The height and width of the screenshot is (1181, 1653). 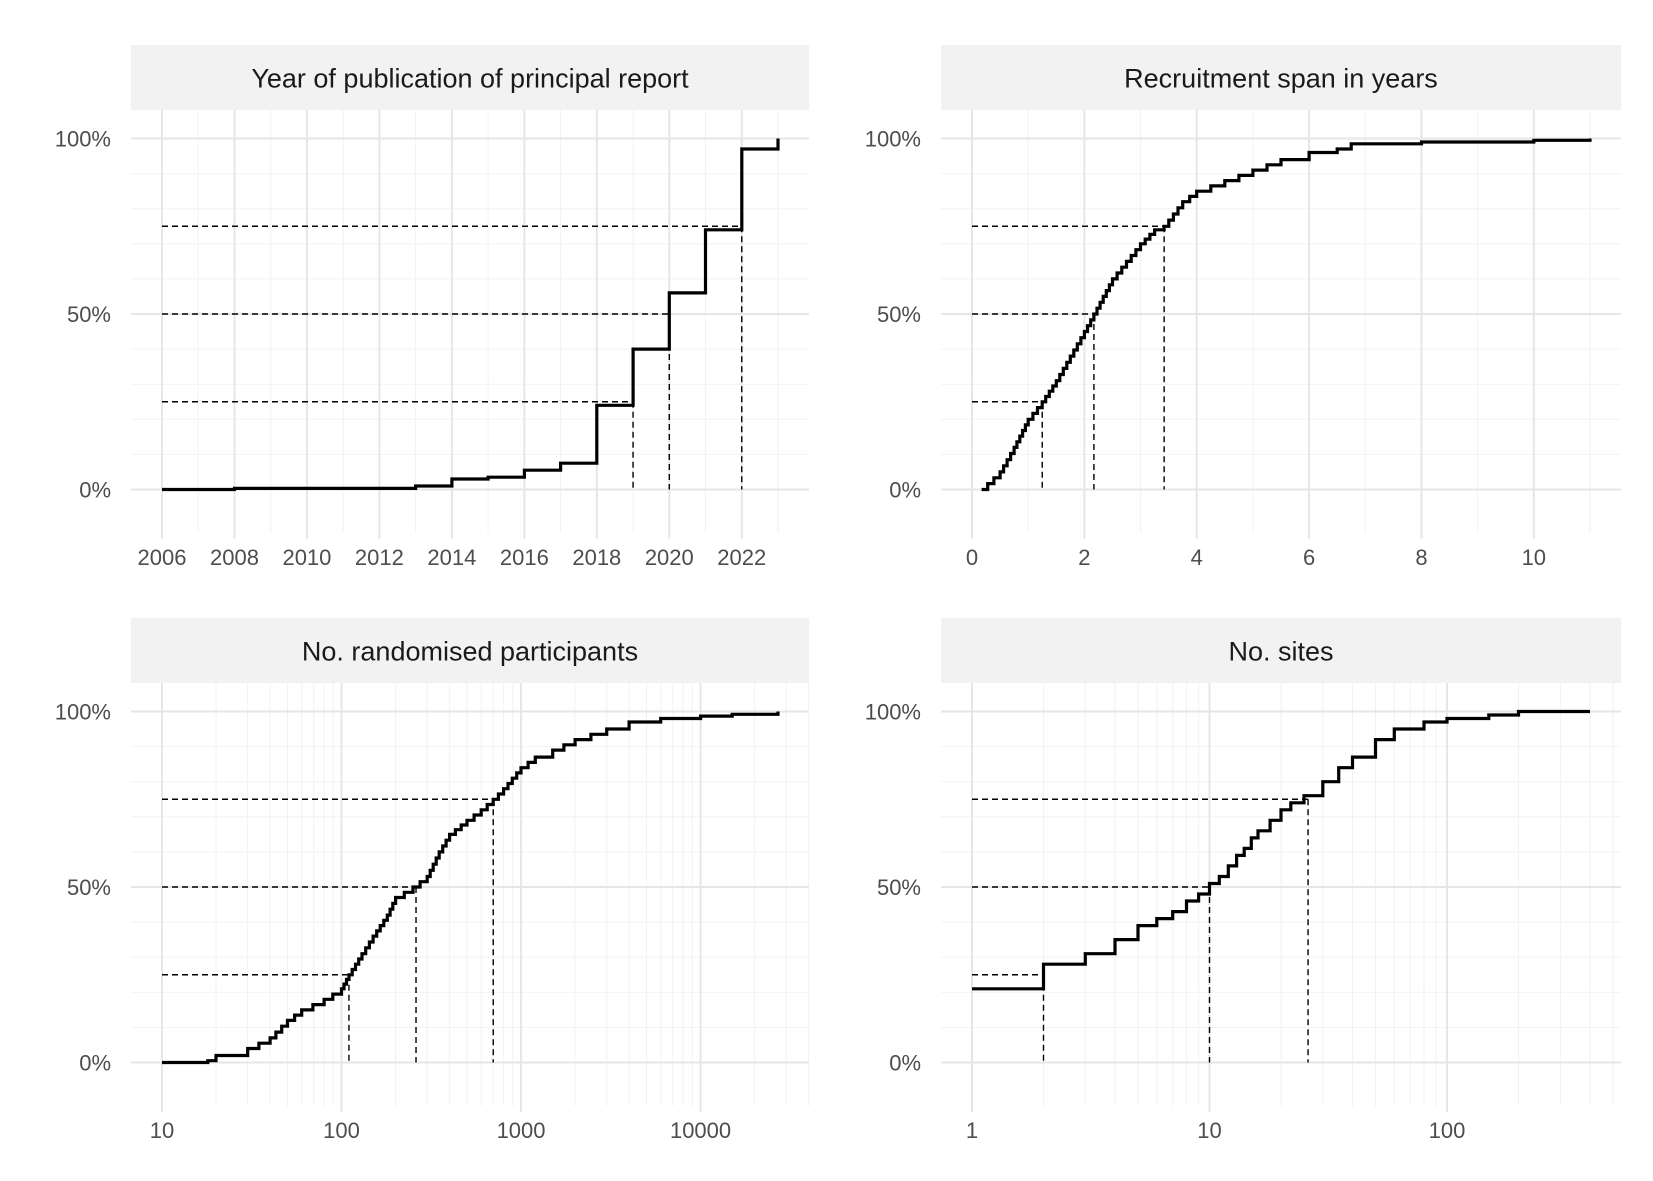 What do you see at coordinates (669, 557) in the screenshot?
I see `x-tick-label: 2020` at bounding box center [669, 557].